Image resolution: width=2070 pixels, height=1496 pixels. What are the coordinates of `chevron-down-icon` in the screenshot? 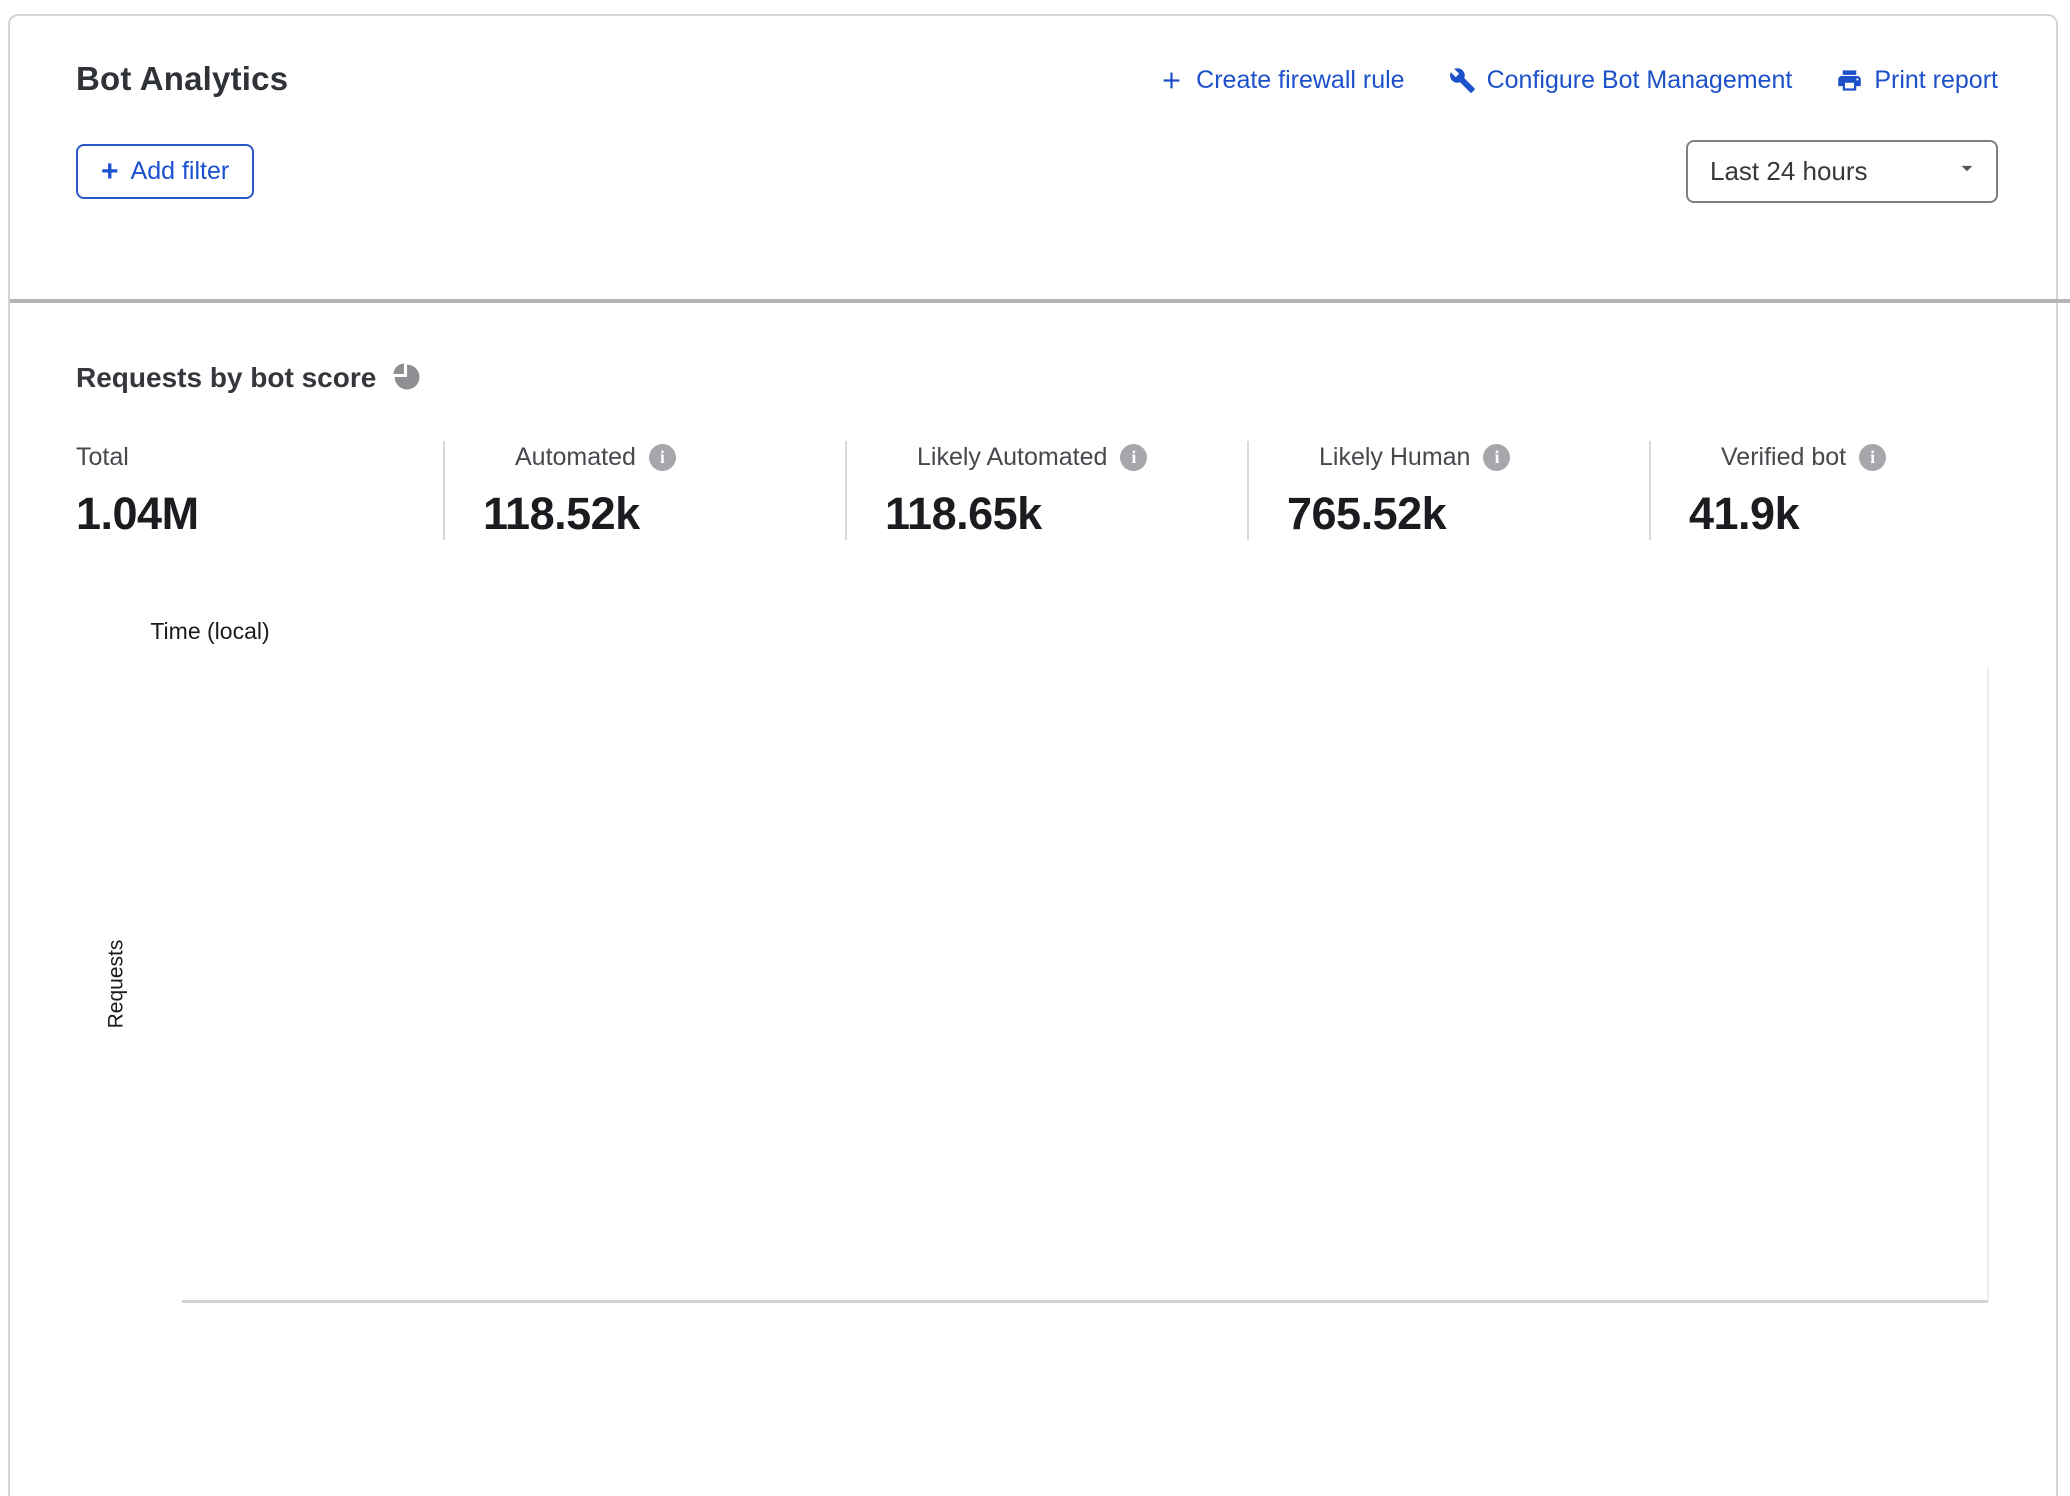 It's located at (1967, 171).